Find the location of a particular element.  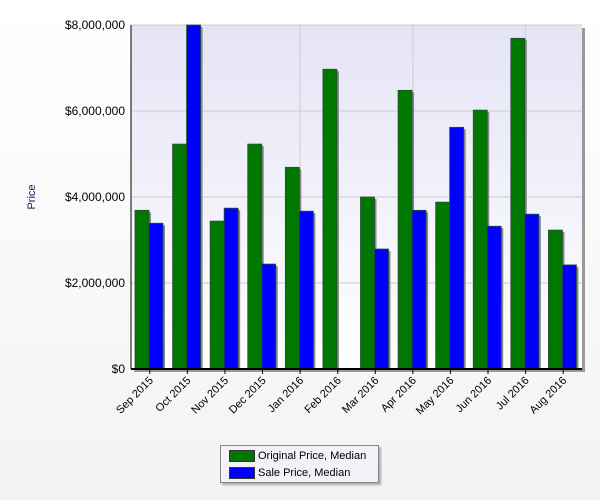

x-tick-label: Jul 2016 is located at coordinates (513, 394).